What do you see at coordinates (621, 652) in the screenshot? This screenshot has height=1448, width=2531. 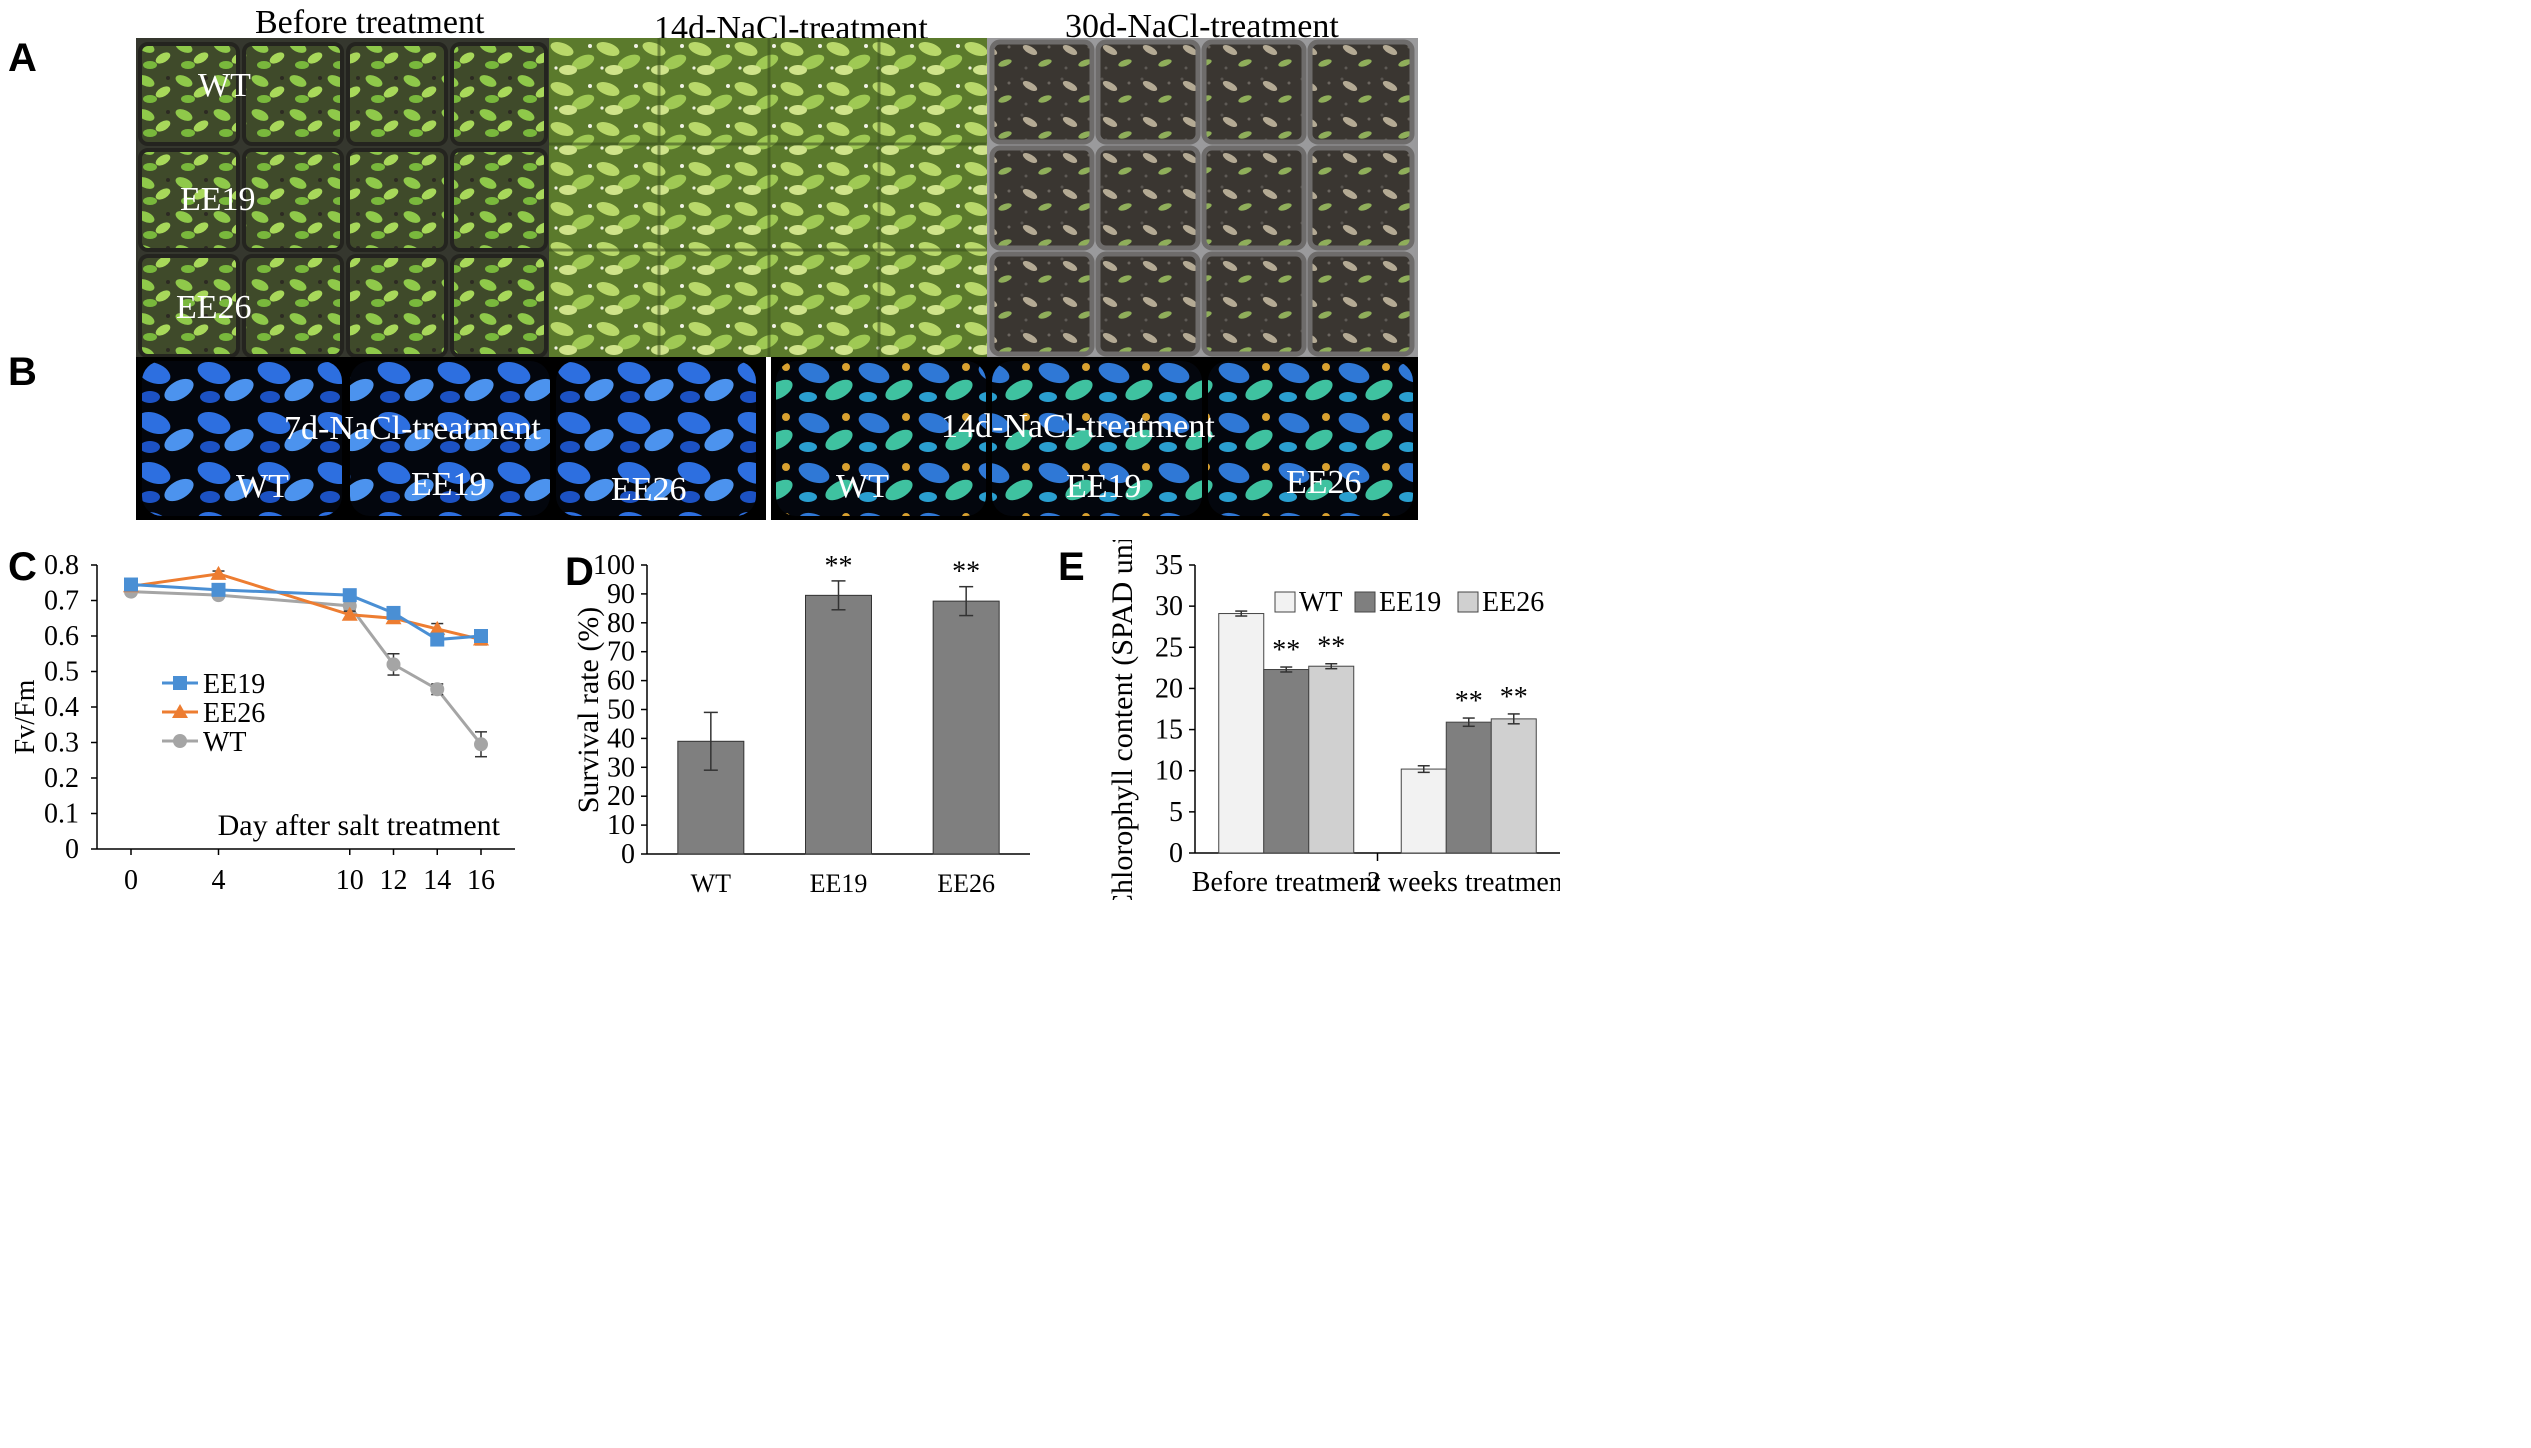 I see `chart-d-ytick-label: 70` at bounding box center [621, 652].